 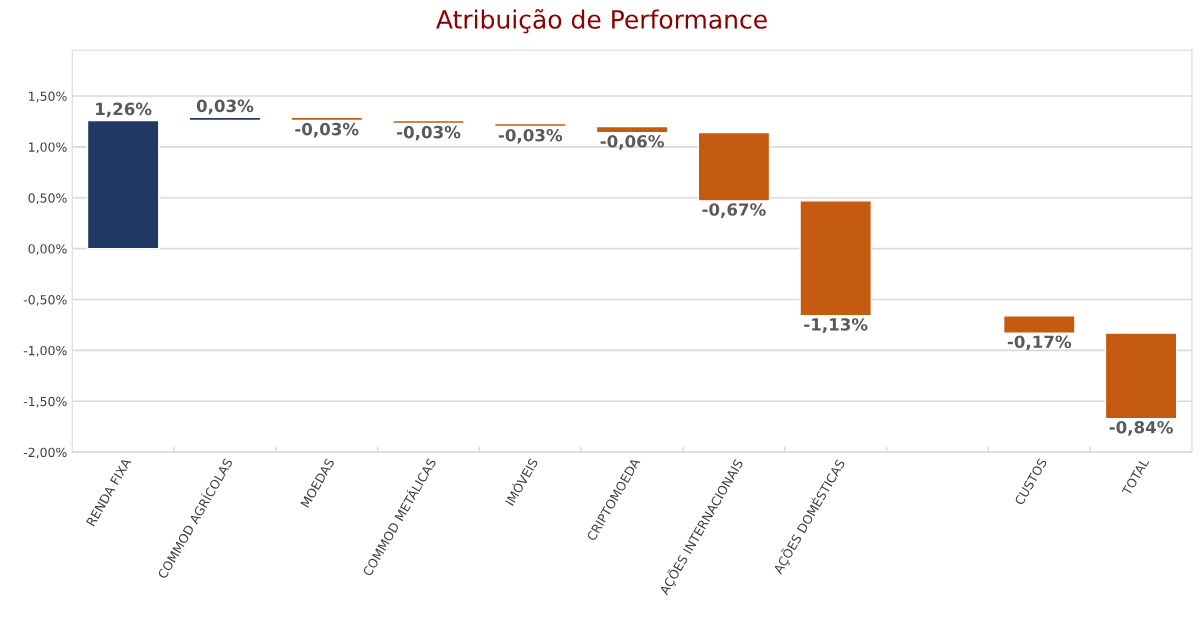 What do you see at coordinates (225, 107) in the screenshot?
I see `data-label: 0,03%` at bounding box center [225, 107].